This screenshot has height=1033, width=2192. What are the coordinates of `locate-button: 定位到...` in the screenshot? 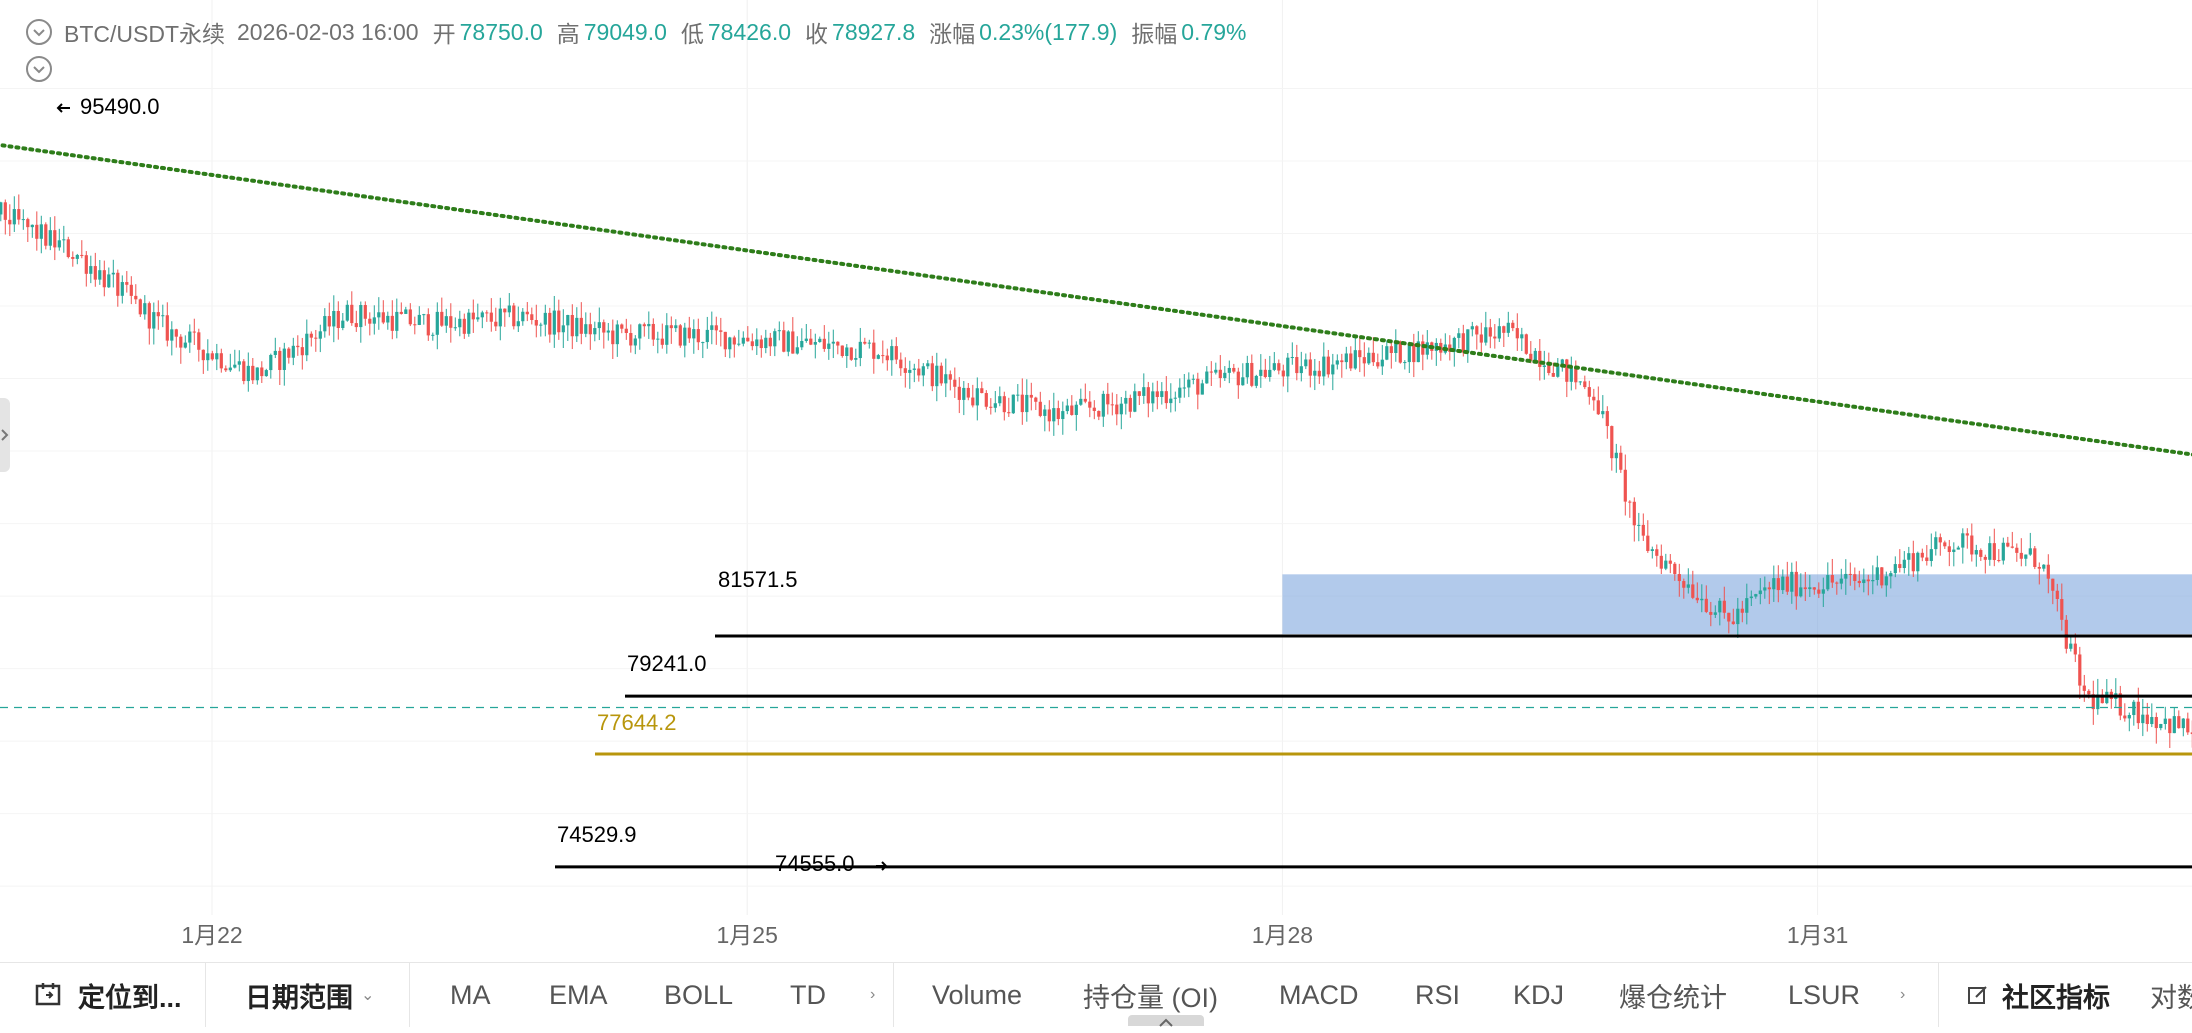 It's located at (108, 995).